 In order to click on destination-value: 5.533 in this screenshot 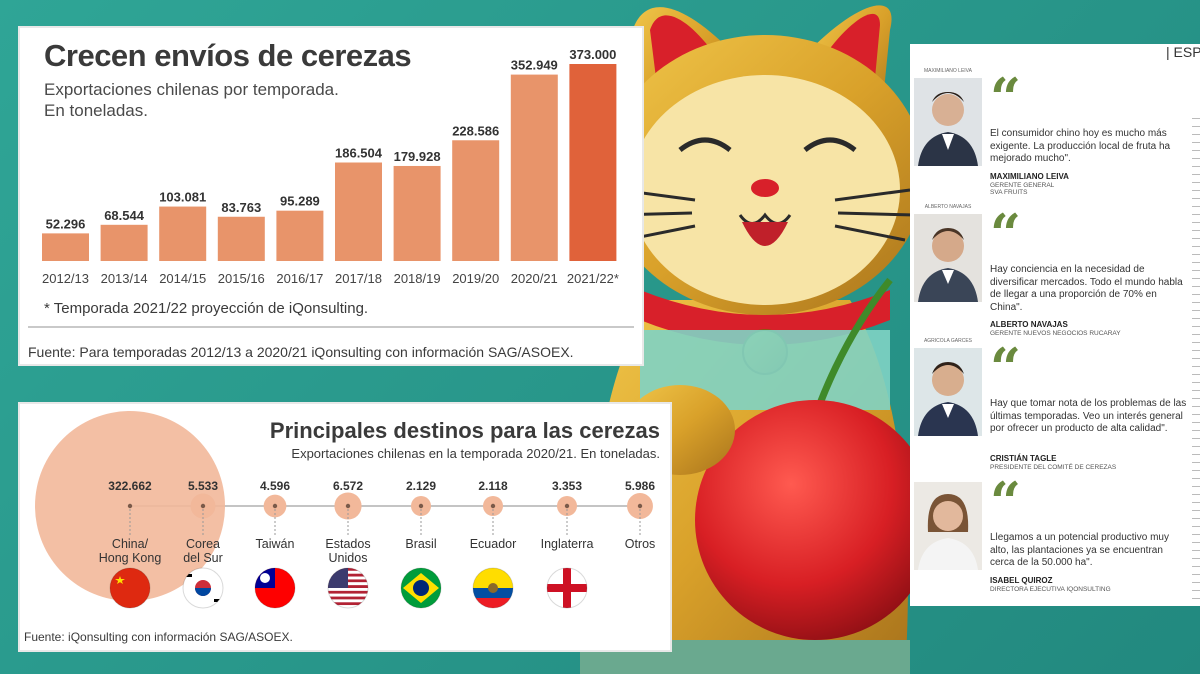, I will do `click(203, 486)`.